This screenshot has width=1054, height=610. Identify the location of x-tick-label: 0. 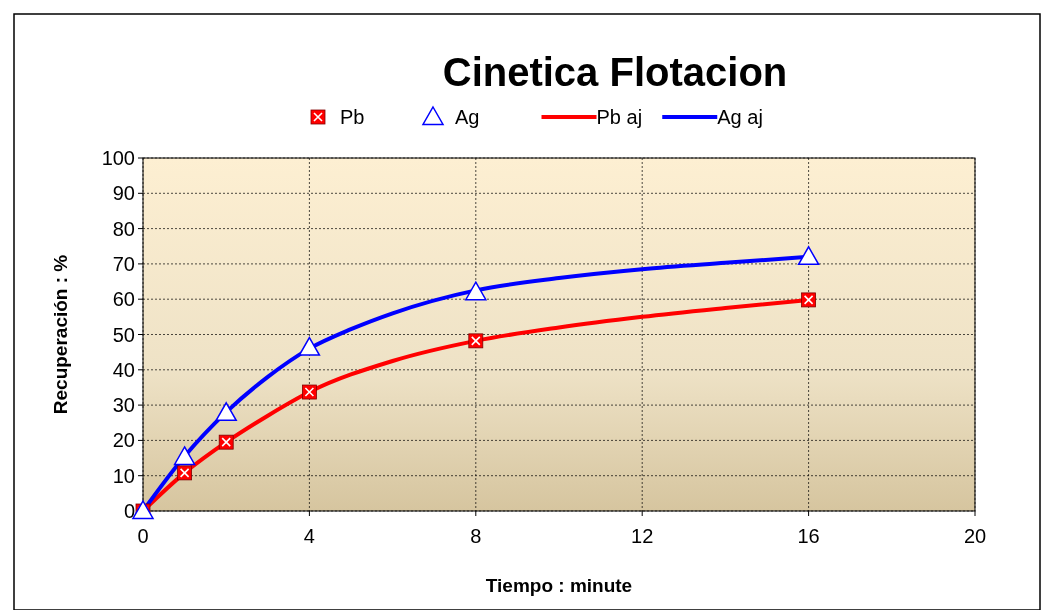
(143, 536).